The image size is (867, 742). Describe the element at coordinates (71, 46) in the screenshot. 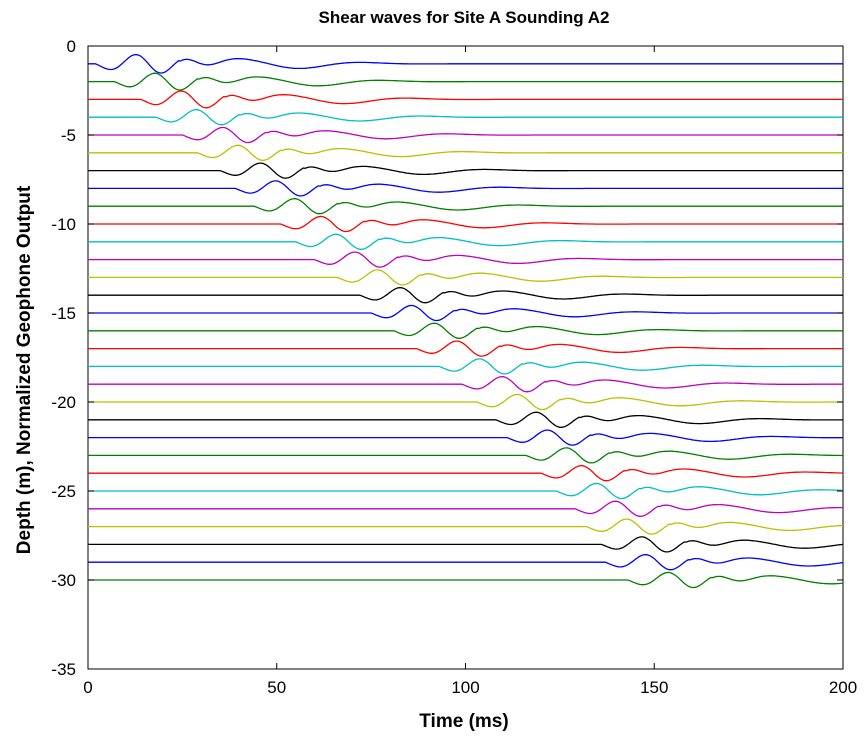

I see `y-tick-label: 0` at that location.